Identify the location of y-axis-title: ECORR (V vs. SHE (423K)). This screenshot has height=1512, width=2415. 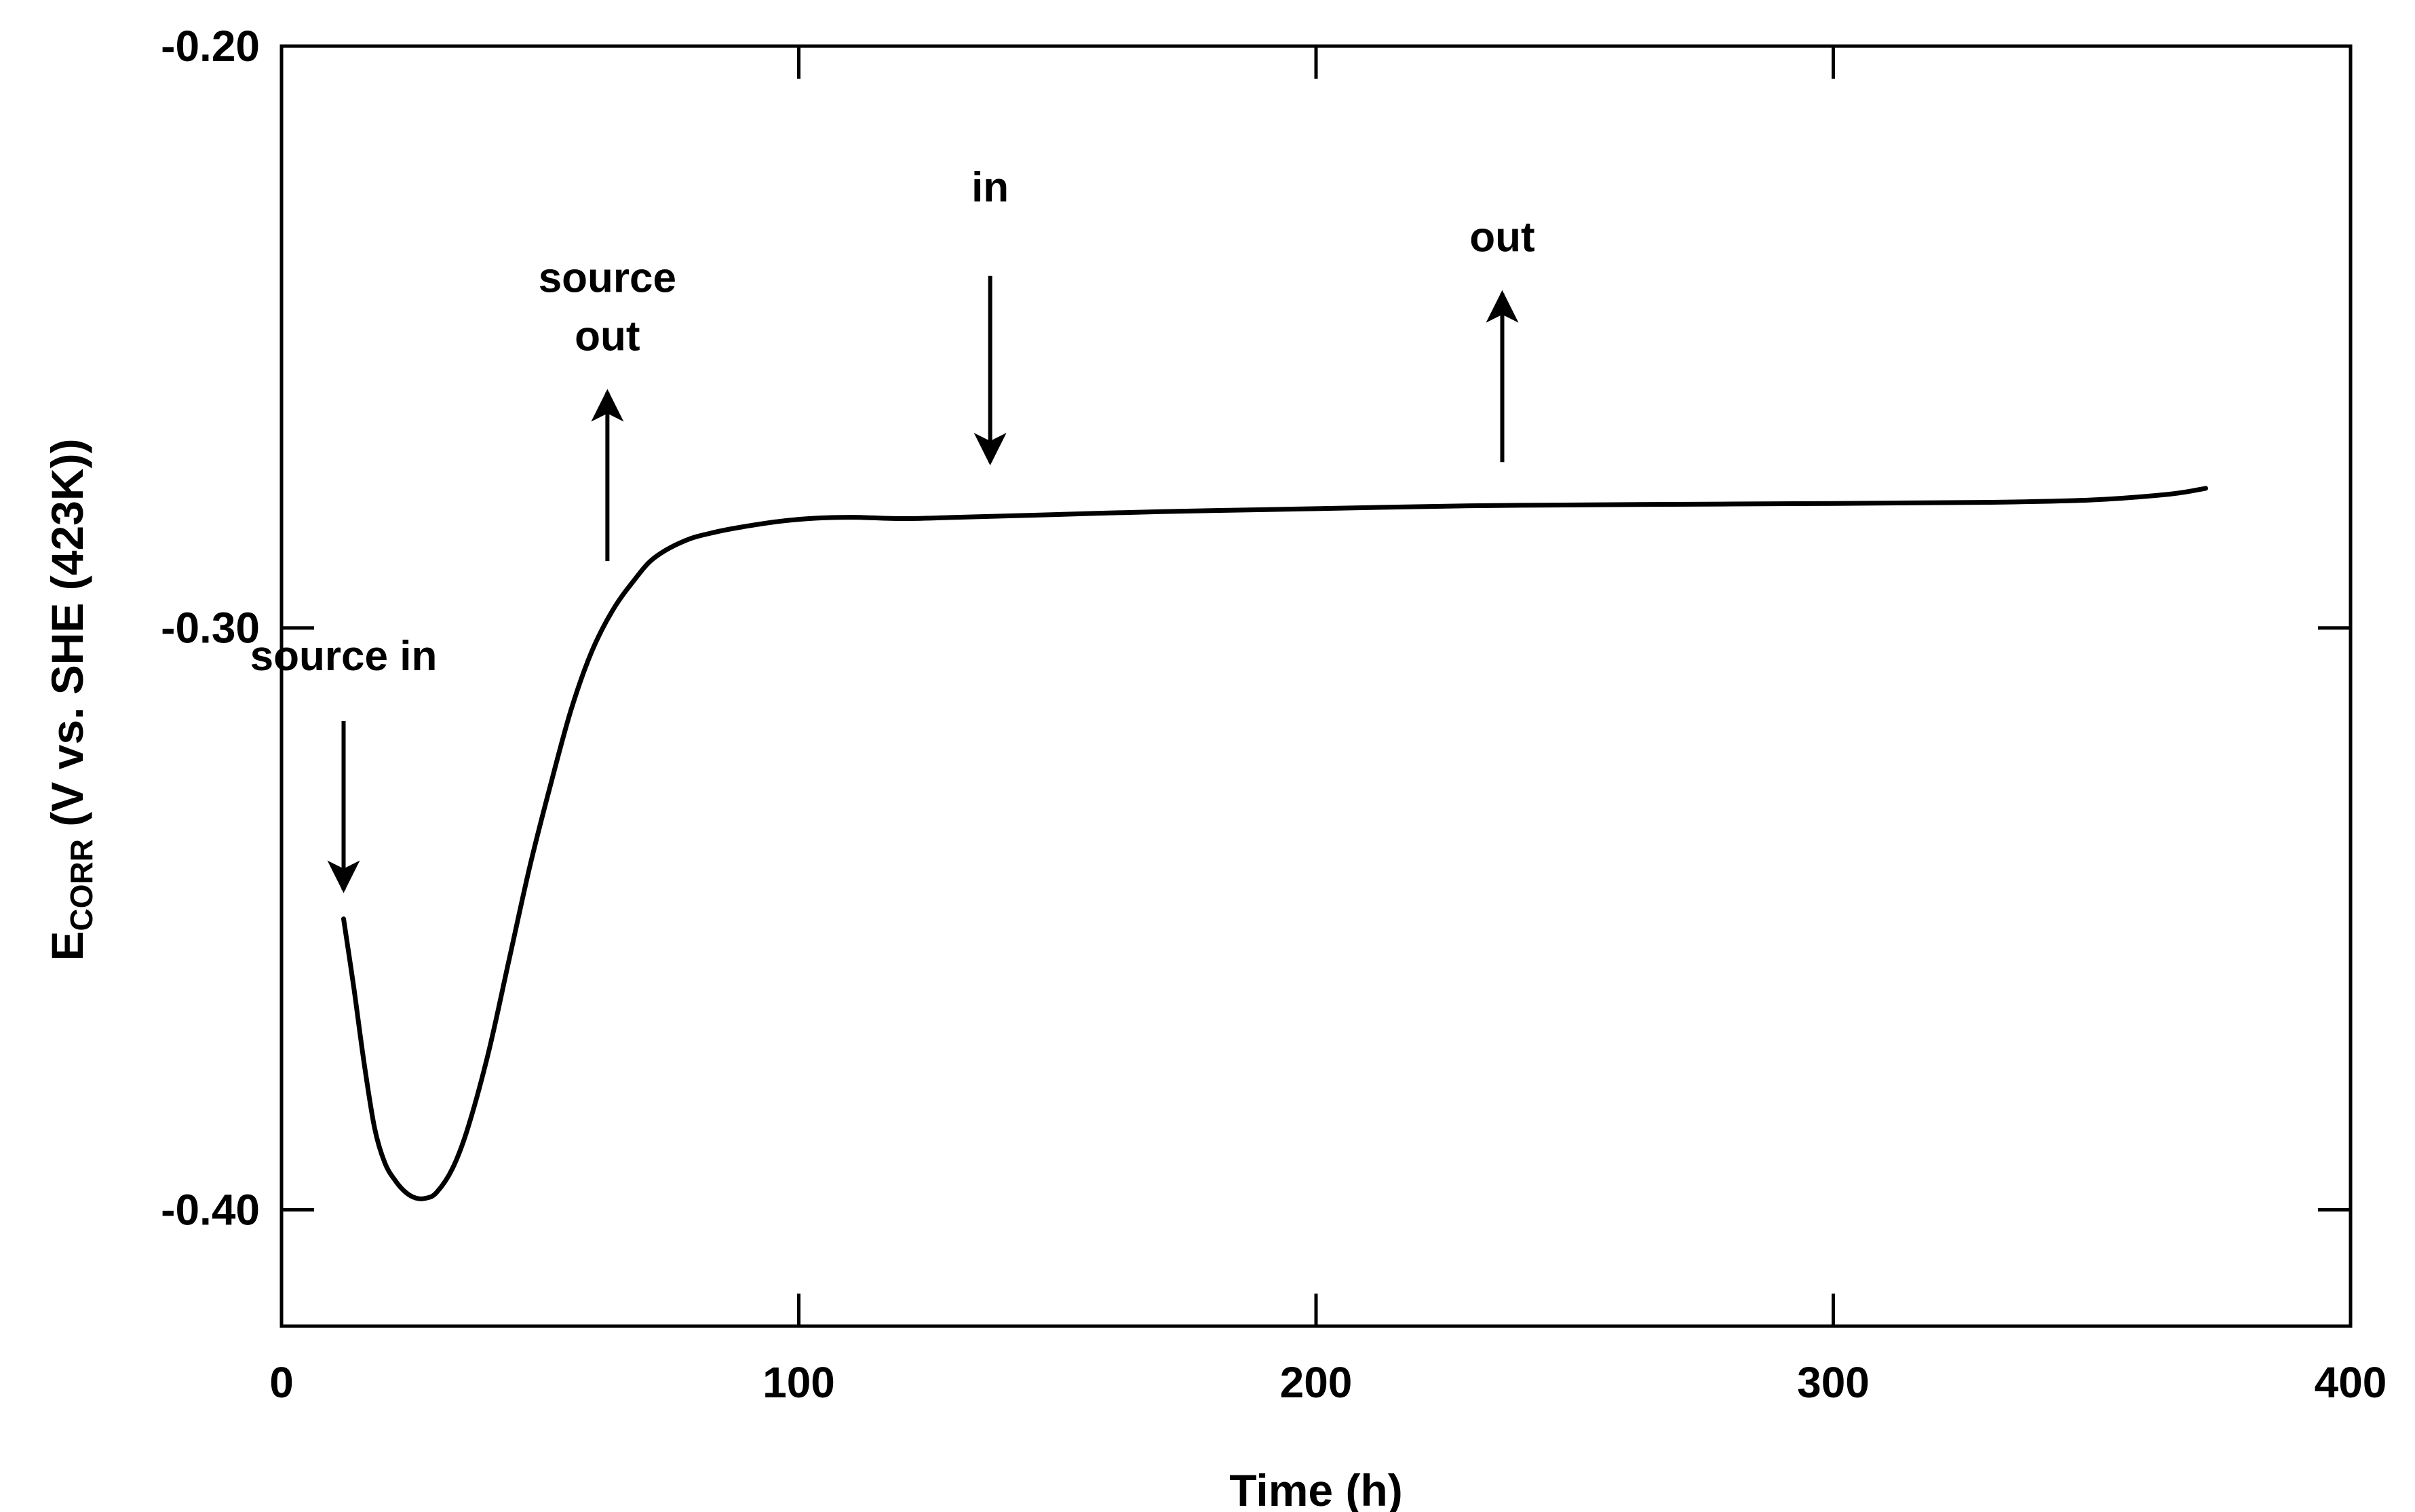
(70, 700).